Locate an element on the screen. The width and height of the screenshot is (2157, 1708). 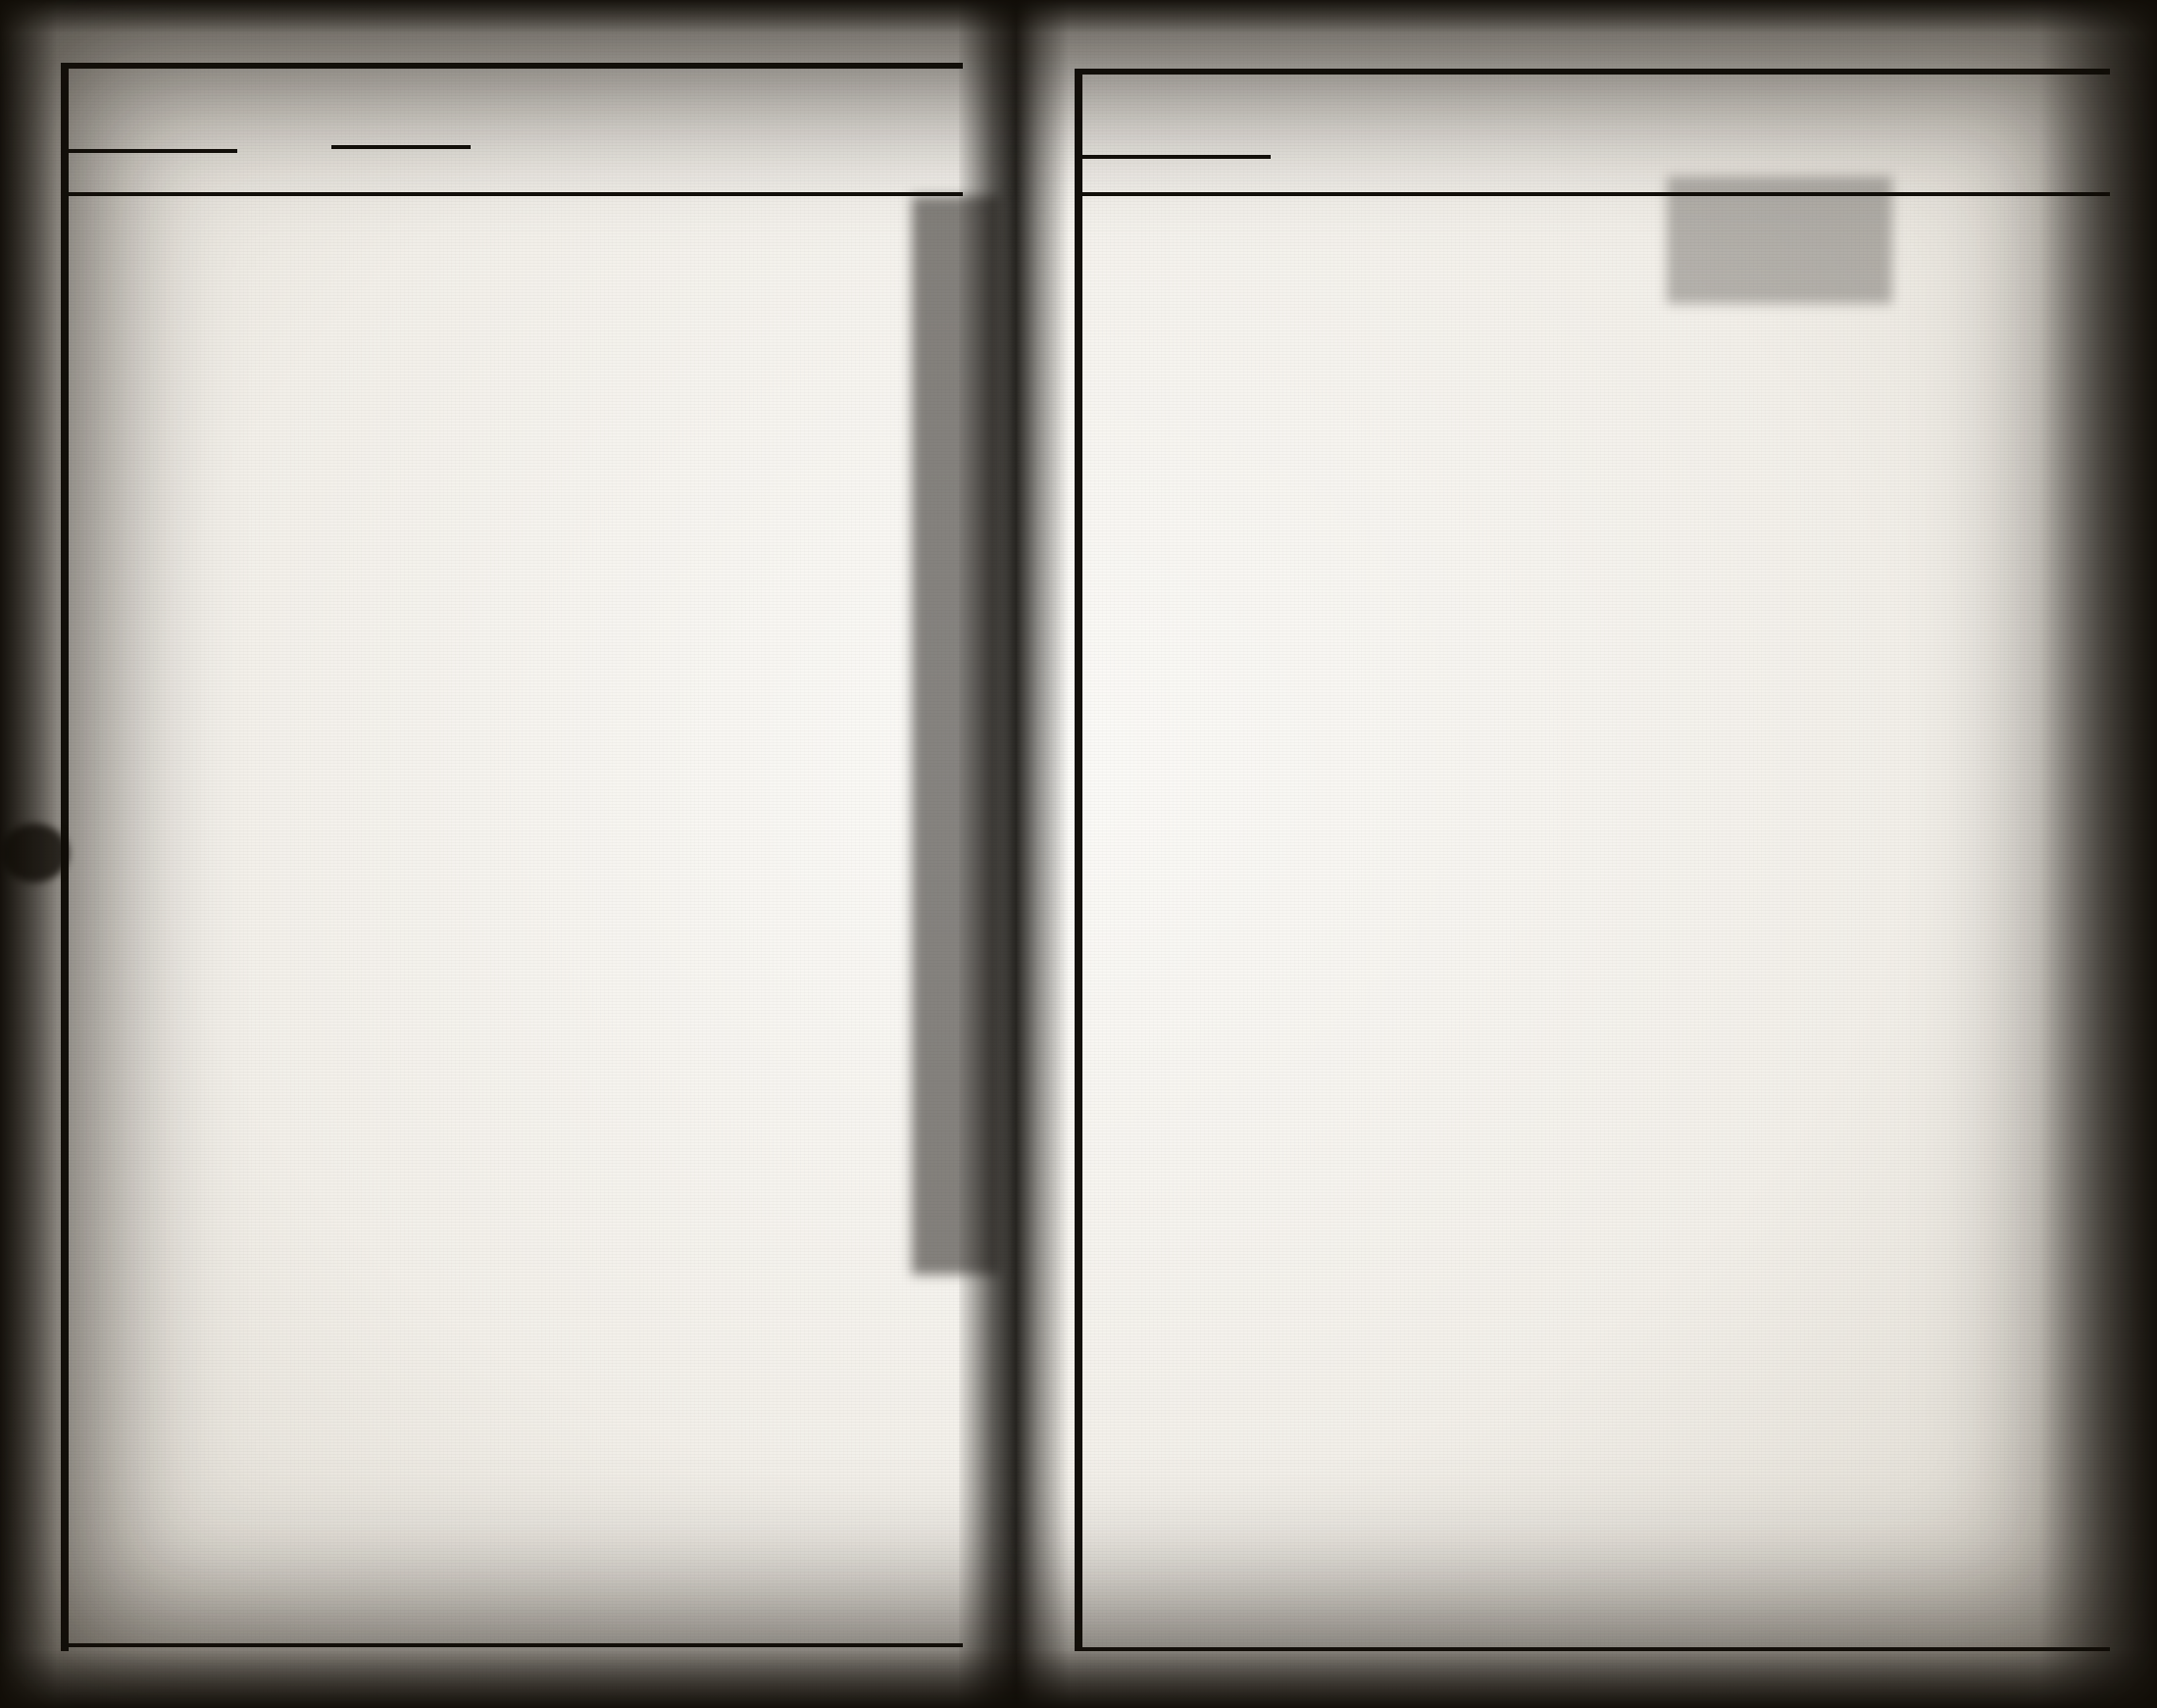
header-bottom-rule is located at coordinates (512, 194).